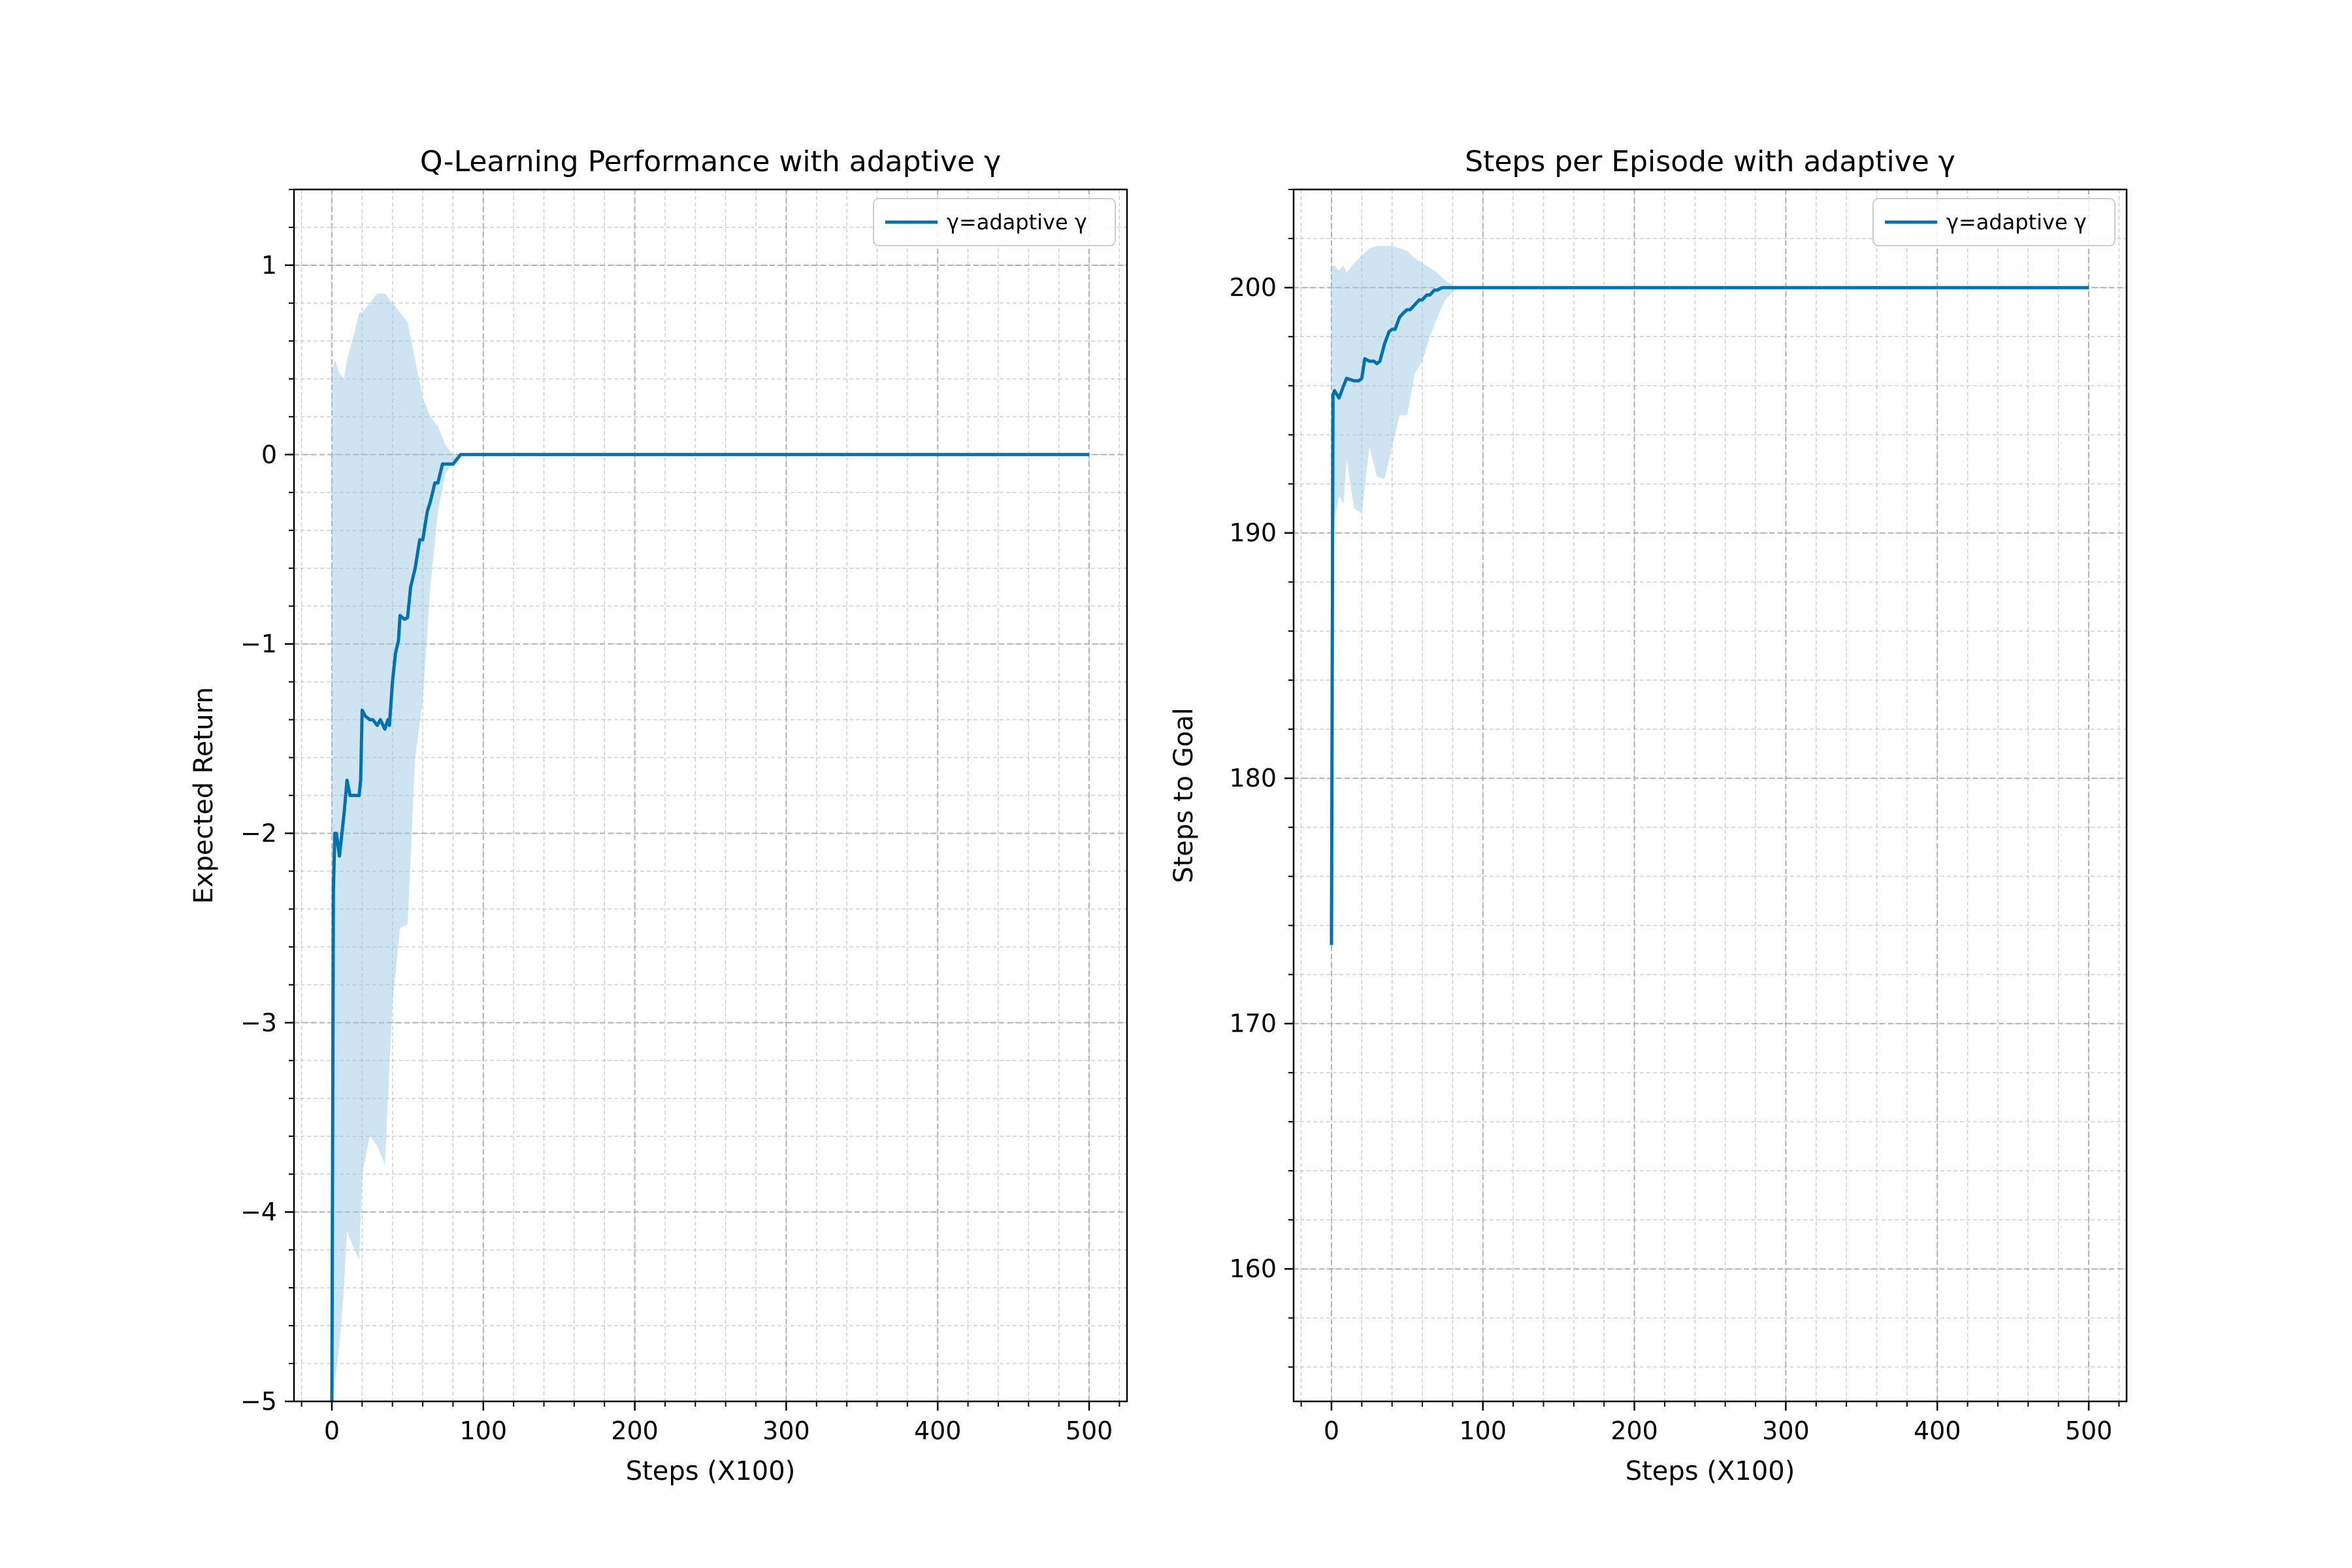  I want to click on y-axis-label: Expected Return, so click(204, 795).